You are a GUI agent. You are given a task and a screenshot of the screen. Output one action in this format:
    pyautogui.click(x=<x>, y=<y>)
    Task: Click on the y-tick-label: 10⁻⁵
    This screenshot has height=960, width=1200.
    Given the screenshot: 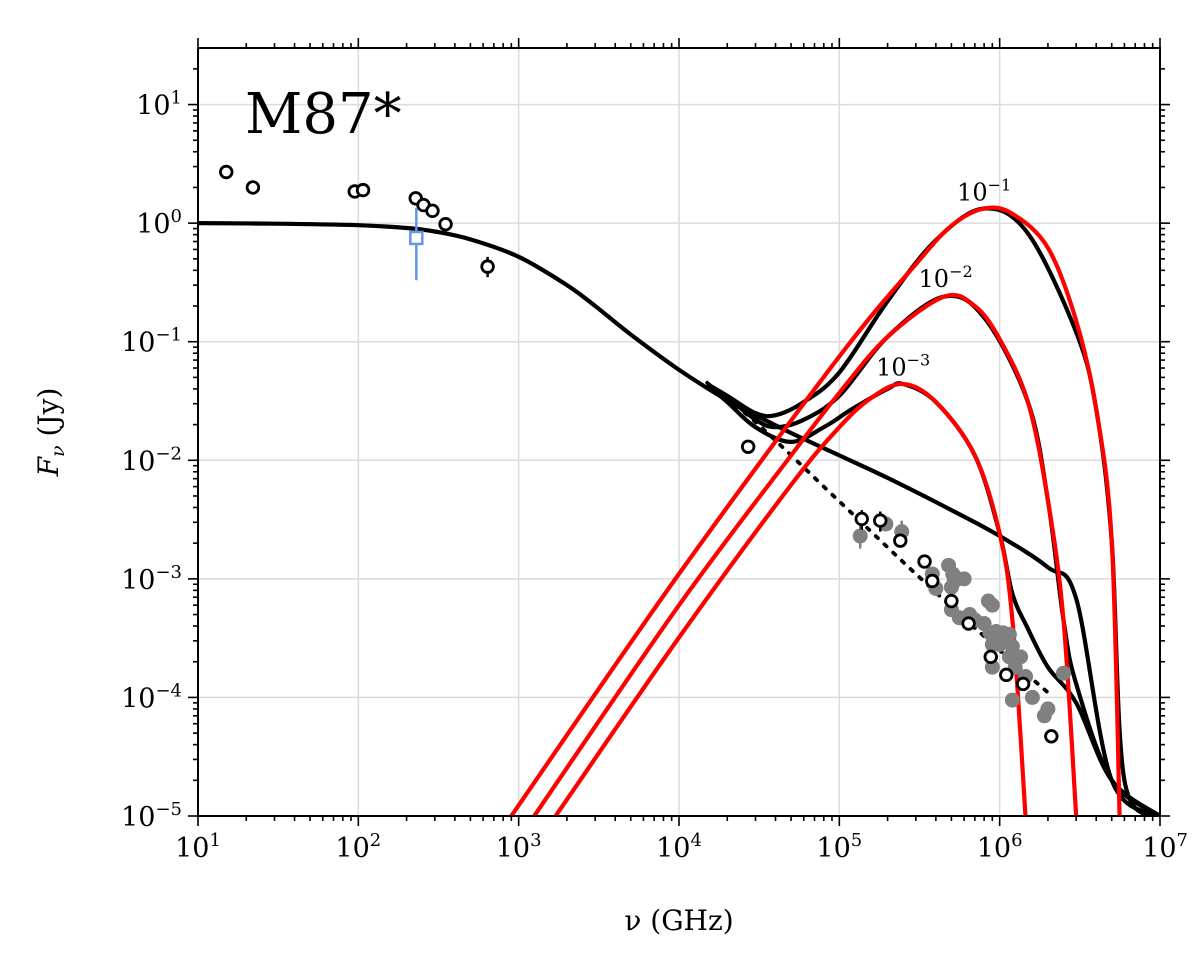 What is the action you would take?
    pyautogui.click(x=151, y=816)
    